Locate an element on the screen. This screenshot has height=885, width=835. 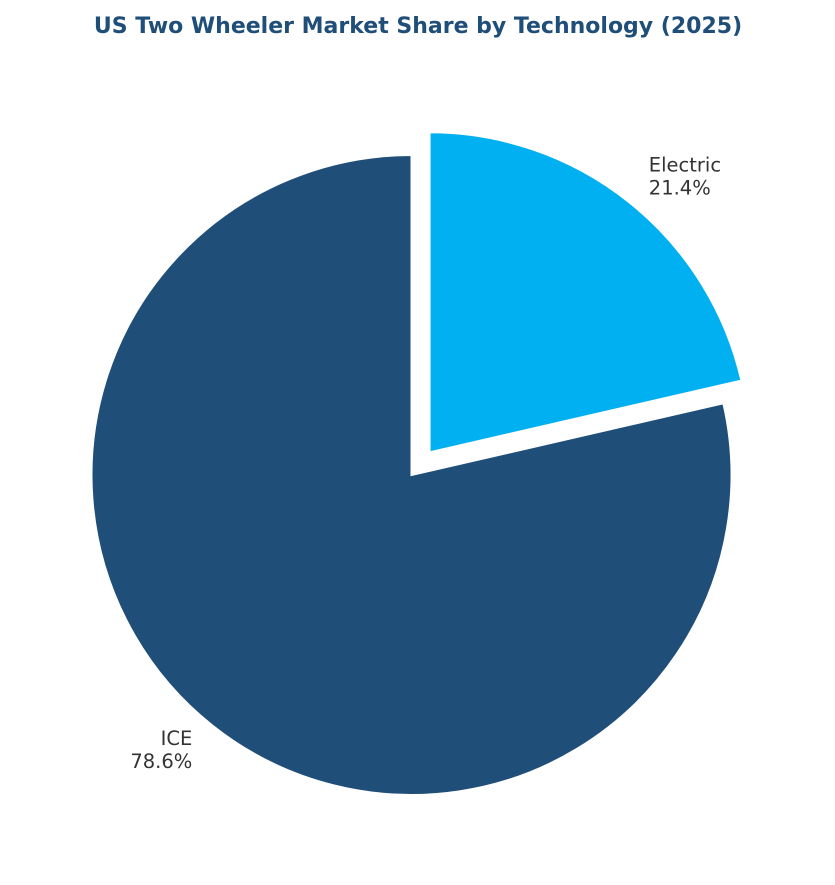
pie-slice-electric is located at coordinates (585, 292).